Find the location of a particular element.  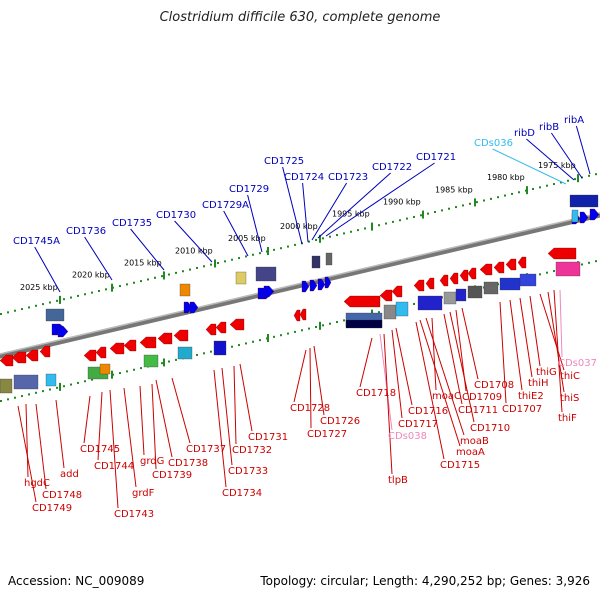

forward-gene-arrow is located at coordinates (321, 284).